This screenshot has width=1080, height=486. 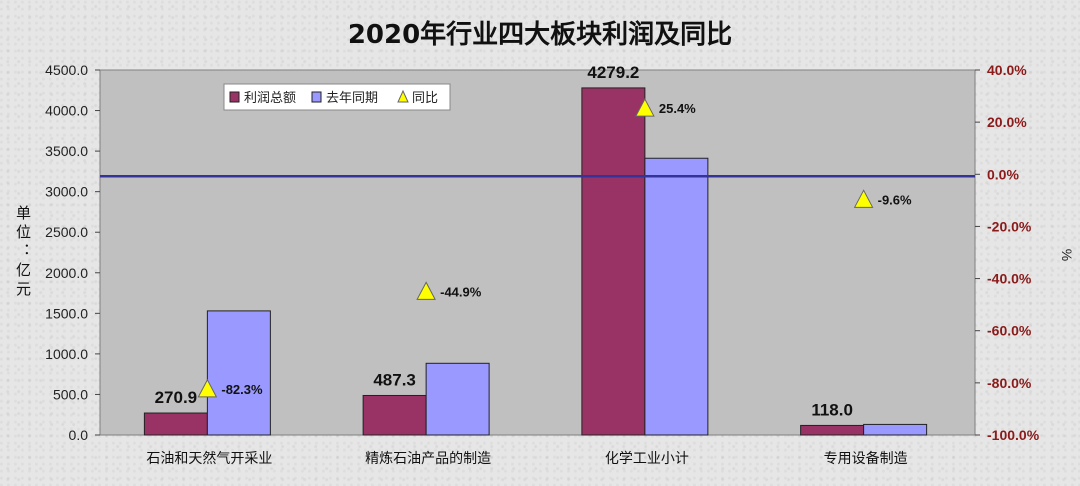 What do you see at coordinates (1003, 174) in the screenshot?
I see `y2-tick-label: 0.0%` at bounding box center [1003, 174].